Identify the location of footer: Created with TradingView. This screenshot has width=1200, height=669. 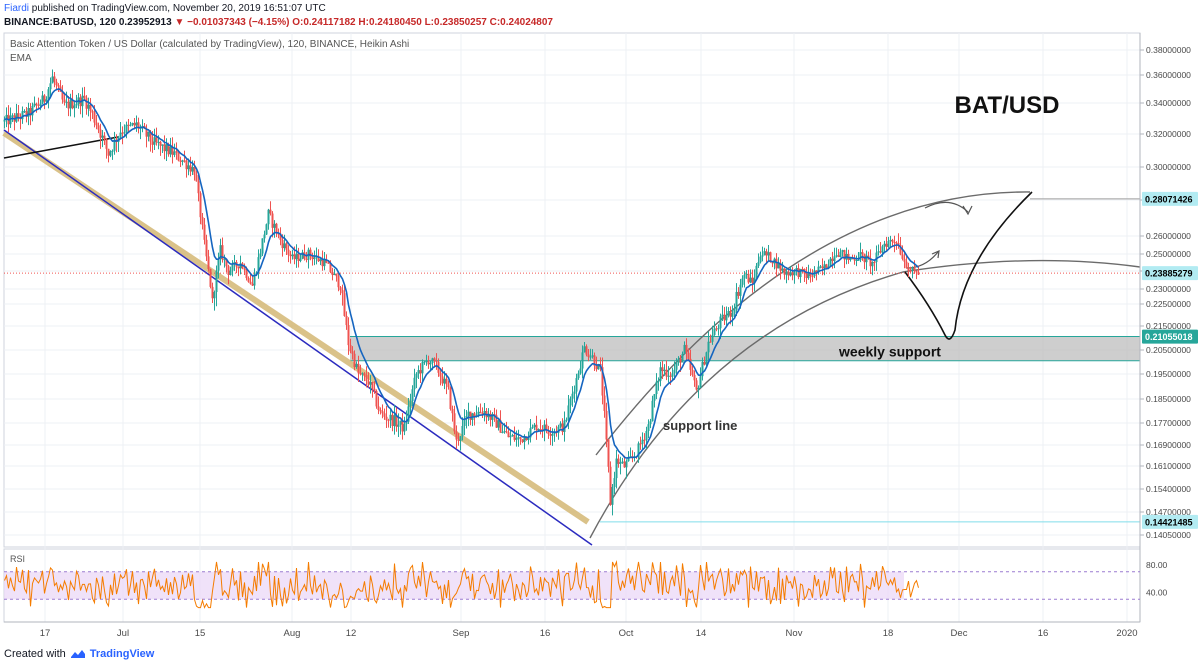
(79, 654).